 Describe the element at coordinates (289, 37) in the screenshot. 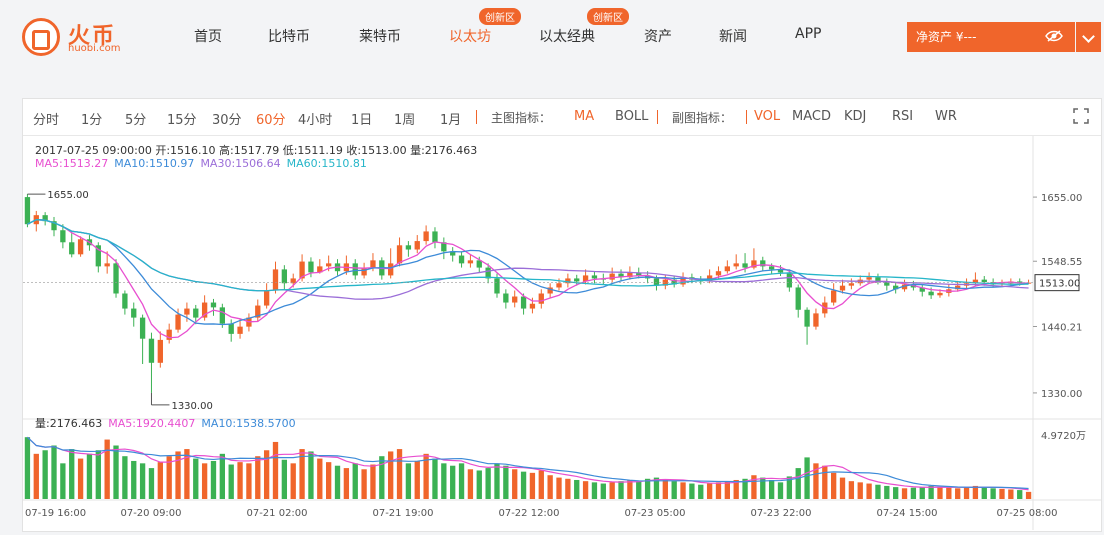

I see `nav-item: 比特币` at that location.